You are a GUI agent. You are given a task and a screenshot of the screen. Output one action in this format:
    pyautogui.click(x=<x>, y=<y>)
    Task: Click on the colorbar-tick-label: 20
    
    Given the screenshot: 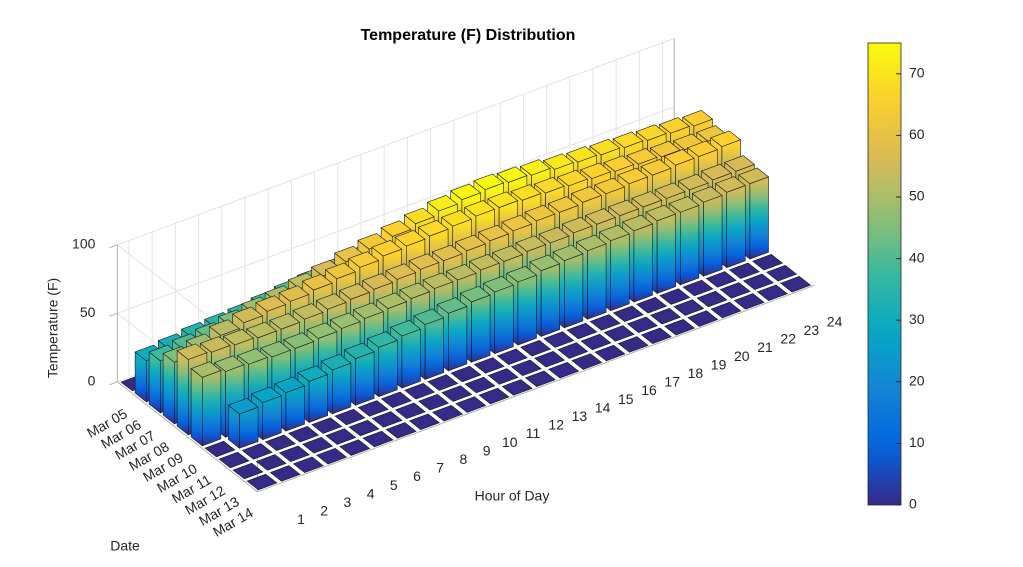 What is the action you would take?
    pyautogui.click(x=917, y=381)
    